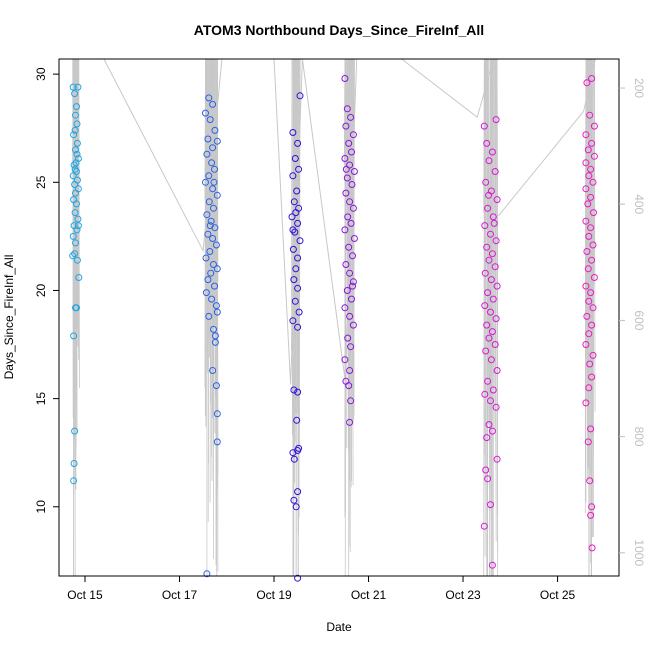 The height and width of the screenshot is (650, 650). Describe the element at coordinates (274, 595) in the screenshot. I see `x-tick-label: Oct 19` at that location.